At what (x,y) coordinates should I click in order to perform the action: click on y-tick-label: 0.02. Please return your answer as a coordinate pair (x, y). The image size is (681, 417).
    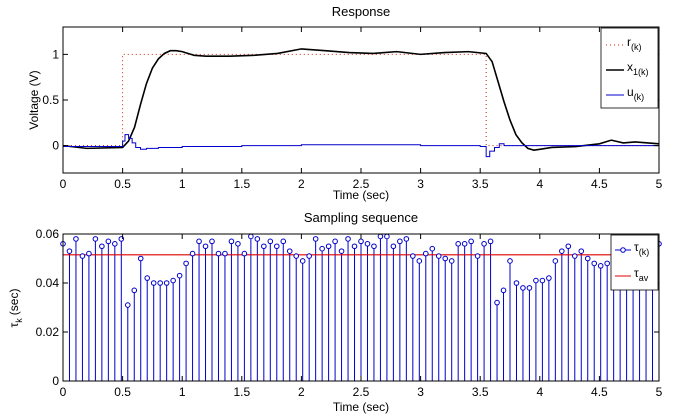
    Looking at the image, I should click on (48, 332).